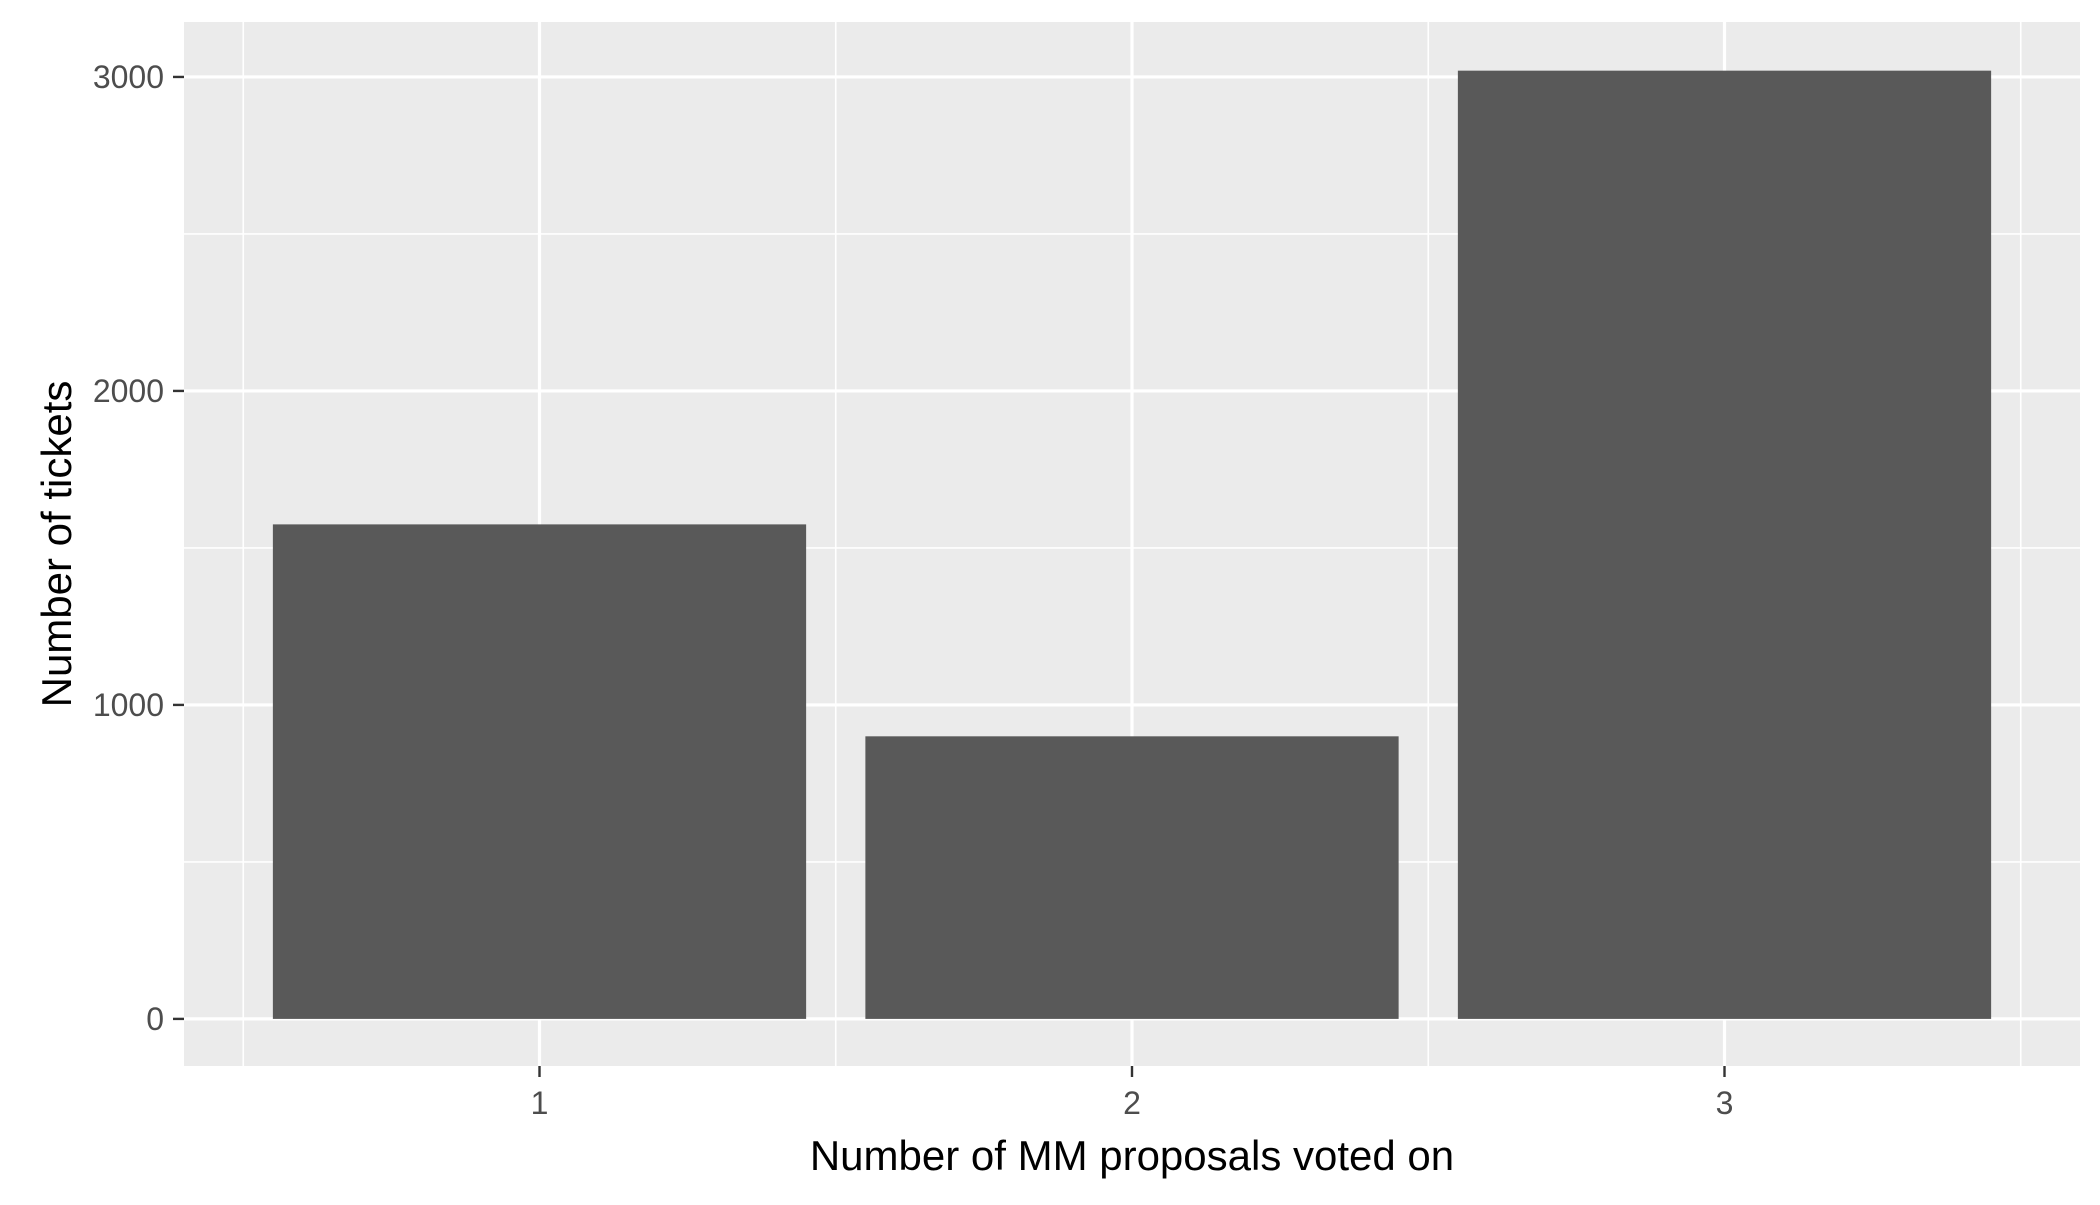  I want to click on y-tick-label: 2000, so click(128, 391).